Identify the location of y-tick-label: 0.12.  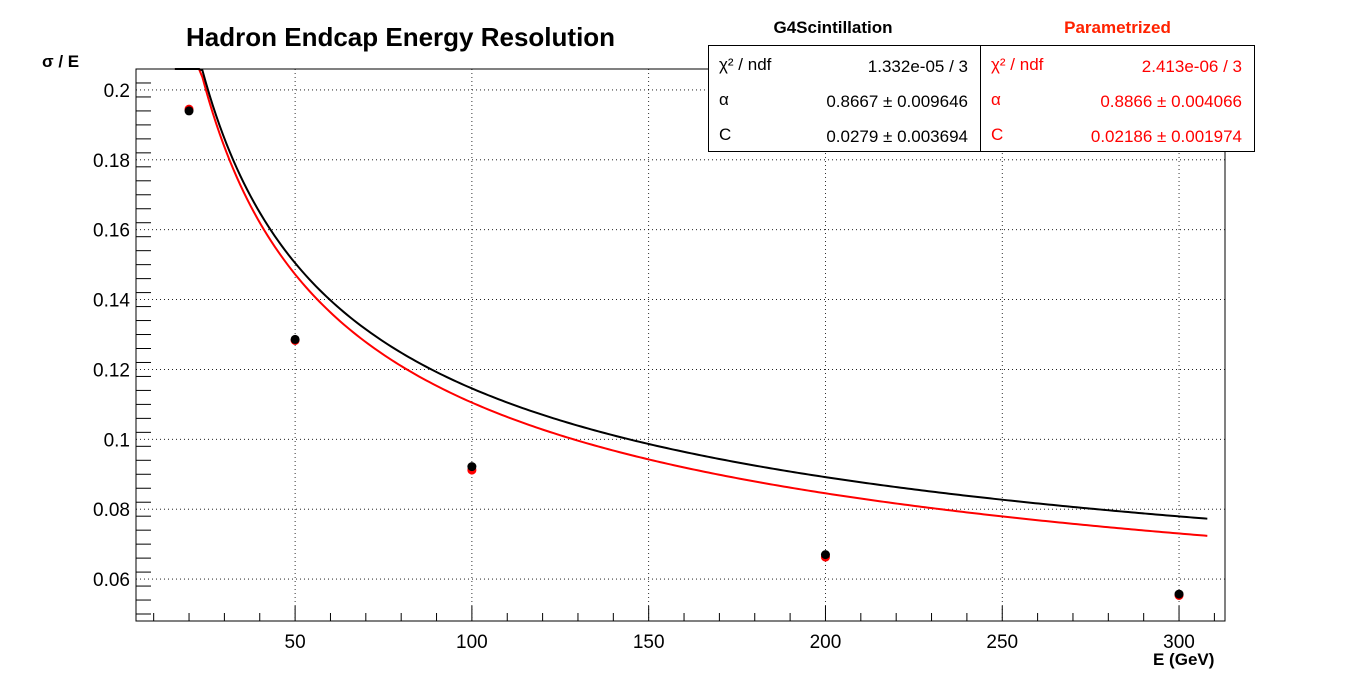
(111, 370).